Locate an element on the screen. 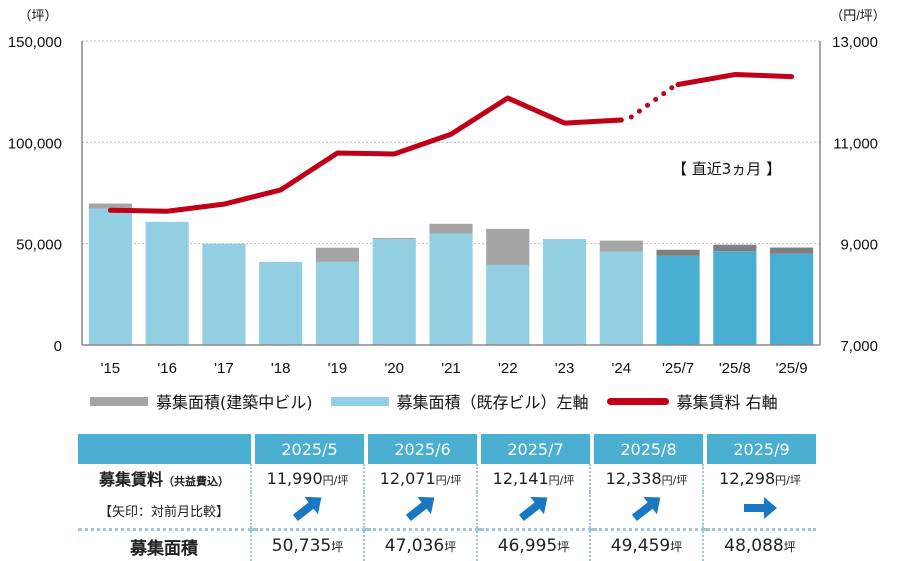 The image size is (900, 561). arrow-row: 【矢印：対前月比較】 is located at coordinates (447, 511).